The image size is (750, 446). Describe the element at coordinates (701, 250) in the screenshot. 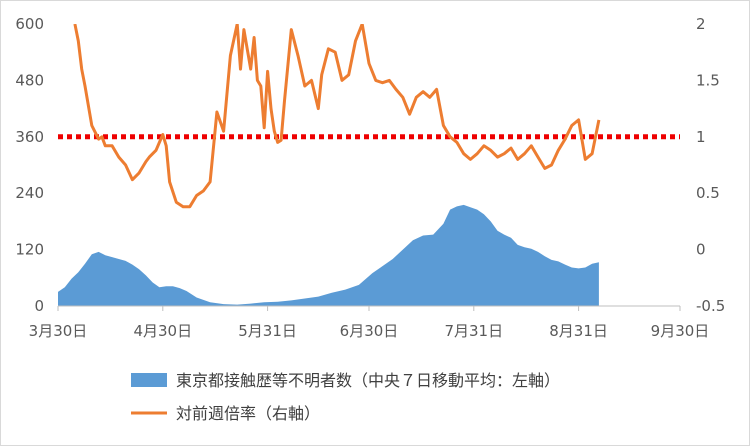

I see `y-right-tick-label: 0` at that location.